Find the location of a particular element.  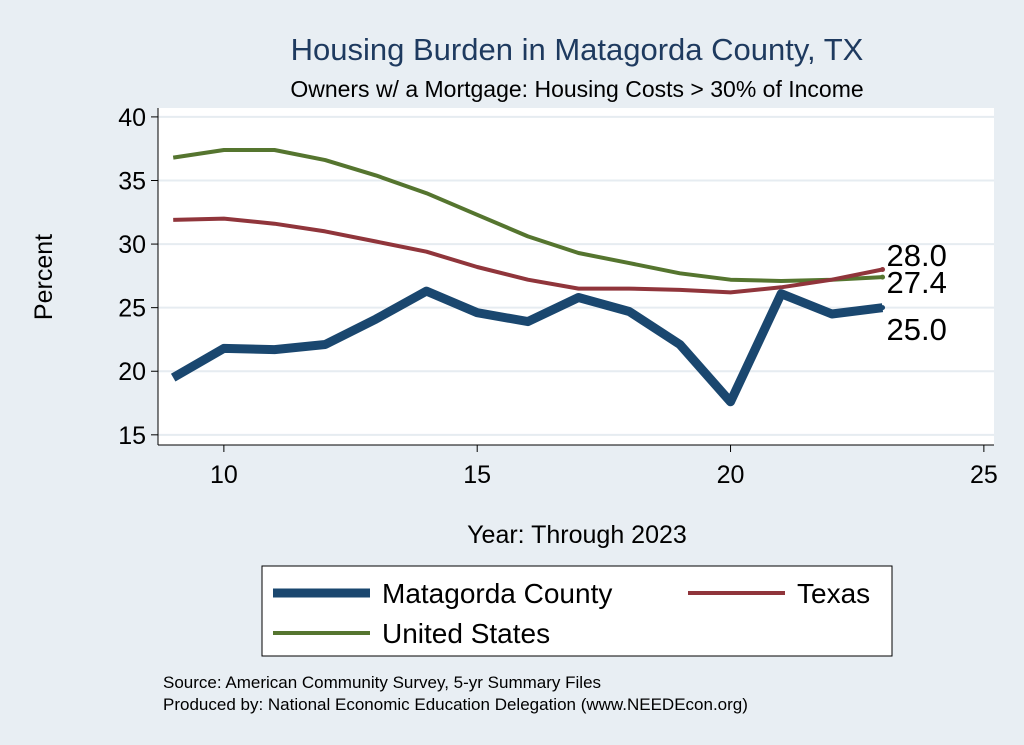

series-line-matagorda is located at coordinates (527, 346).